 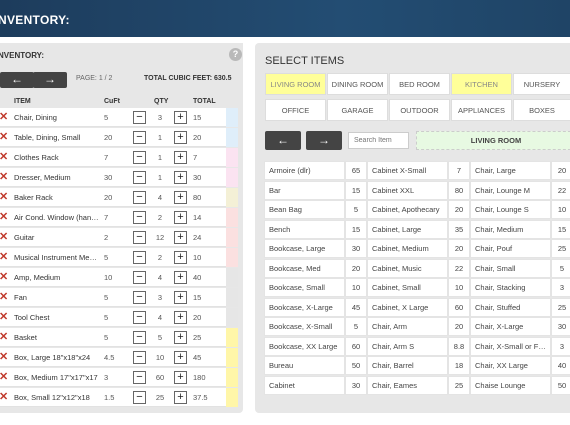 I want to click on category-tab-nursery: NURSERY, so click(x=541, y=84).